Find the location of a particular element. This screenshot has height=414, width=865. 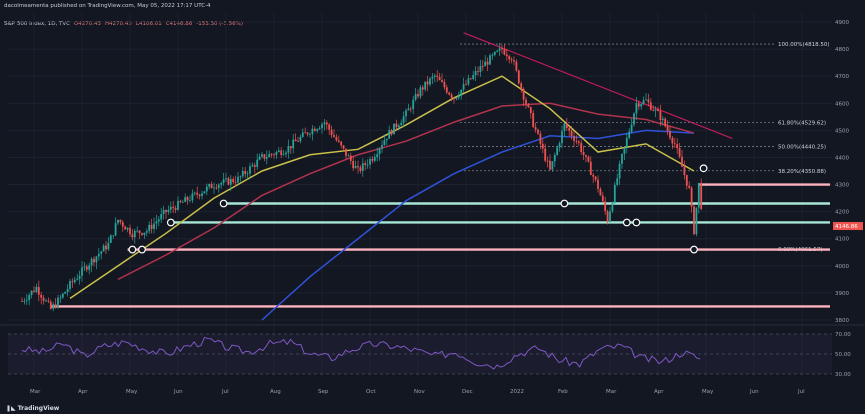

x-tick-label: Feb is located at coordinates (563, 392).